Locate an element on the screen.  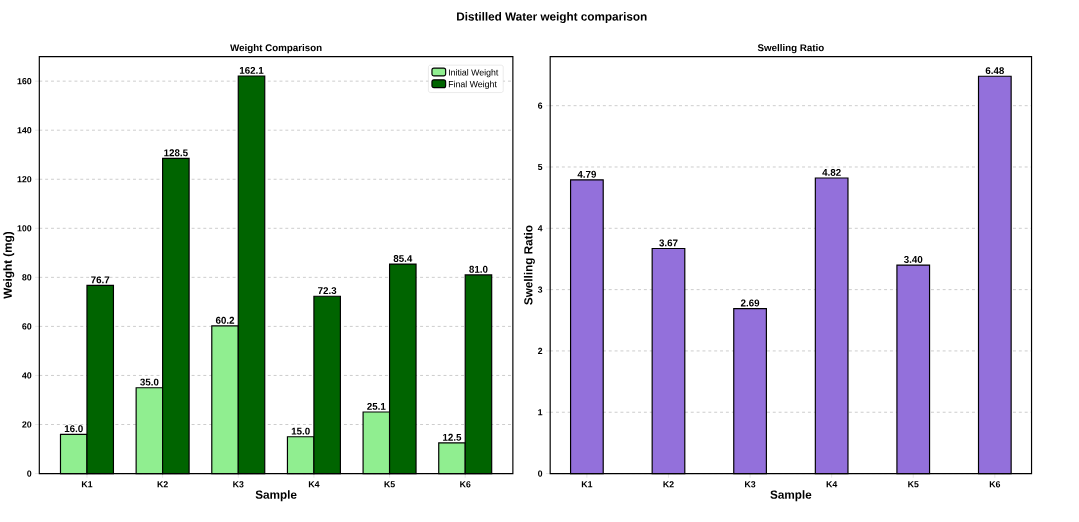
data-label: 3.40 is located at coordinates (913, 259).